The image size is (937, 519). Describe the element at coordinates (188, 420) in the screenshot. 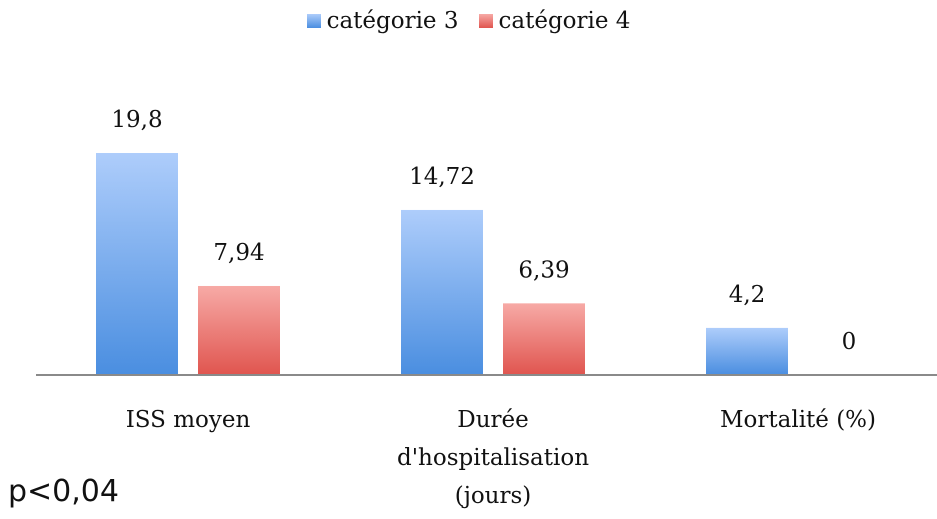

I see `category-label-1: ISS moyen` at that location.